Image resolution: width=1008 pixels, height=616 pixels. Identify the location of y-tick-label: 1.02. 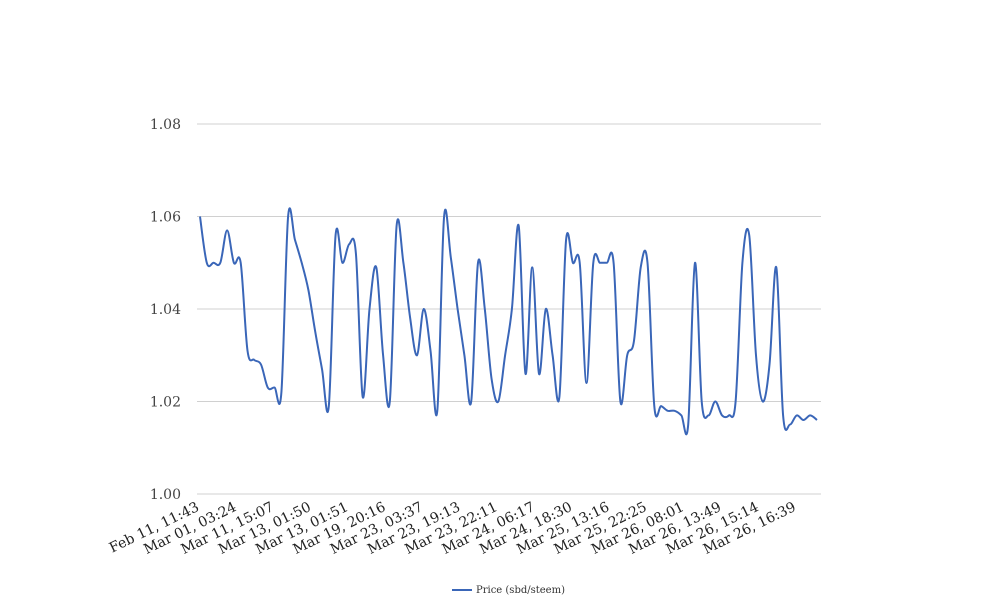
(165, 403).